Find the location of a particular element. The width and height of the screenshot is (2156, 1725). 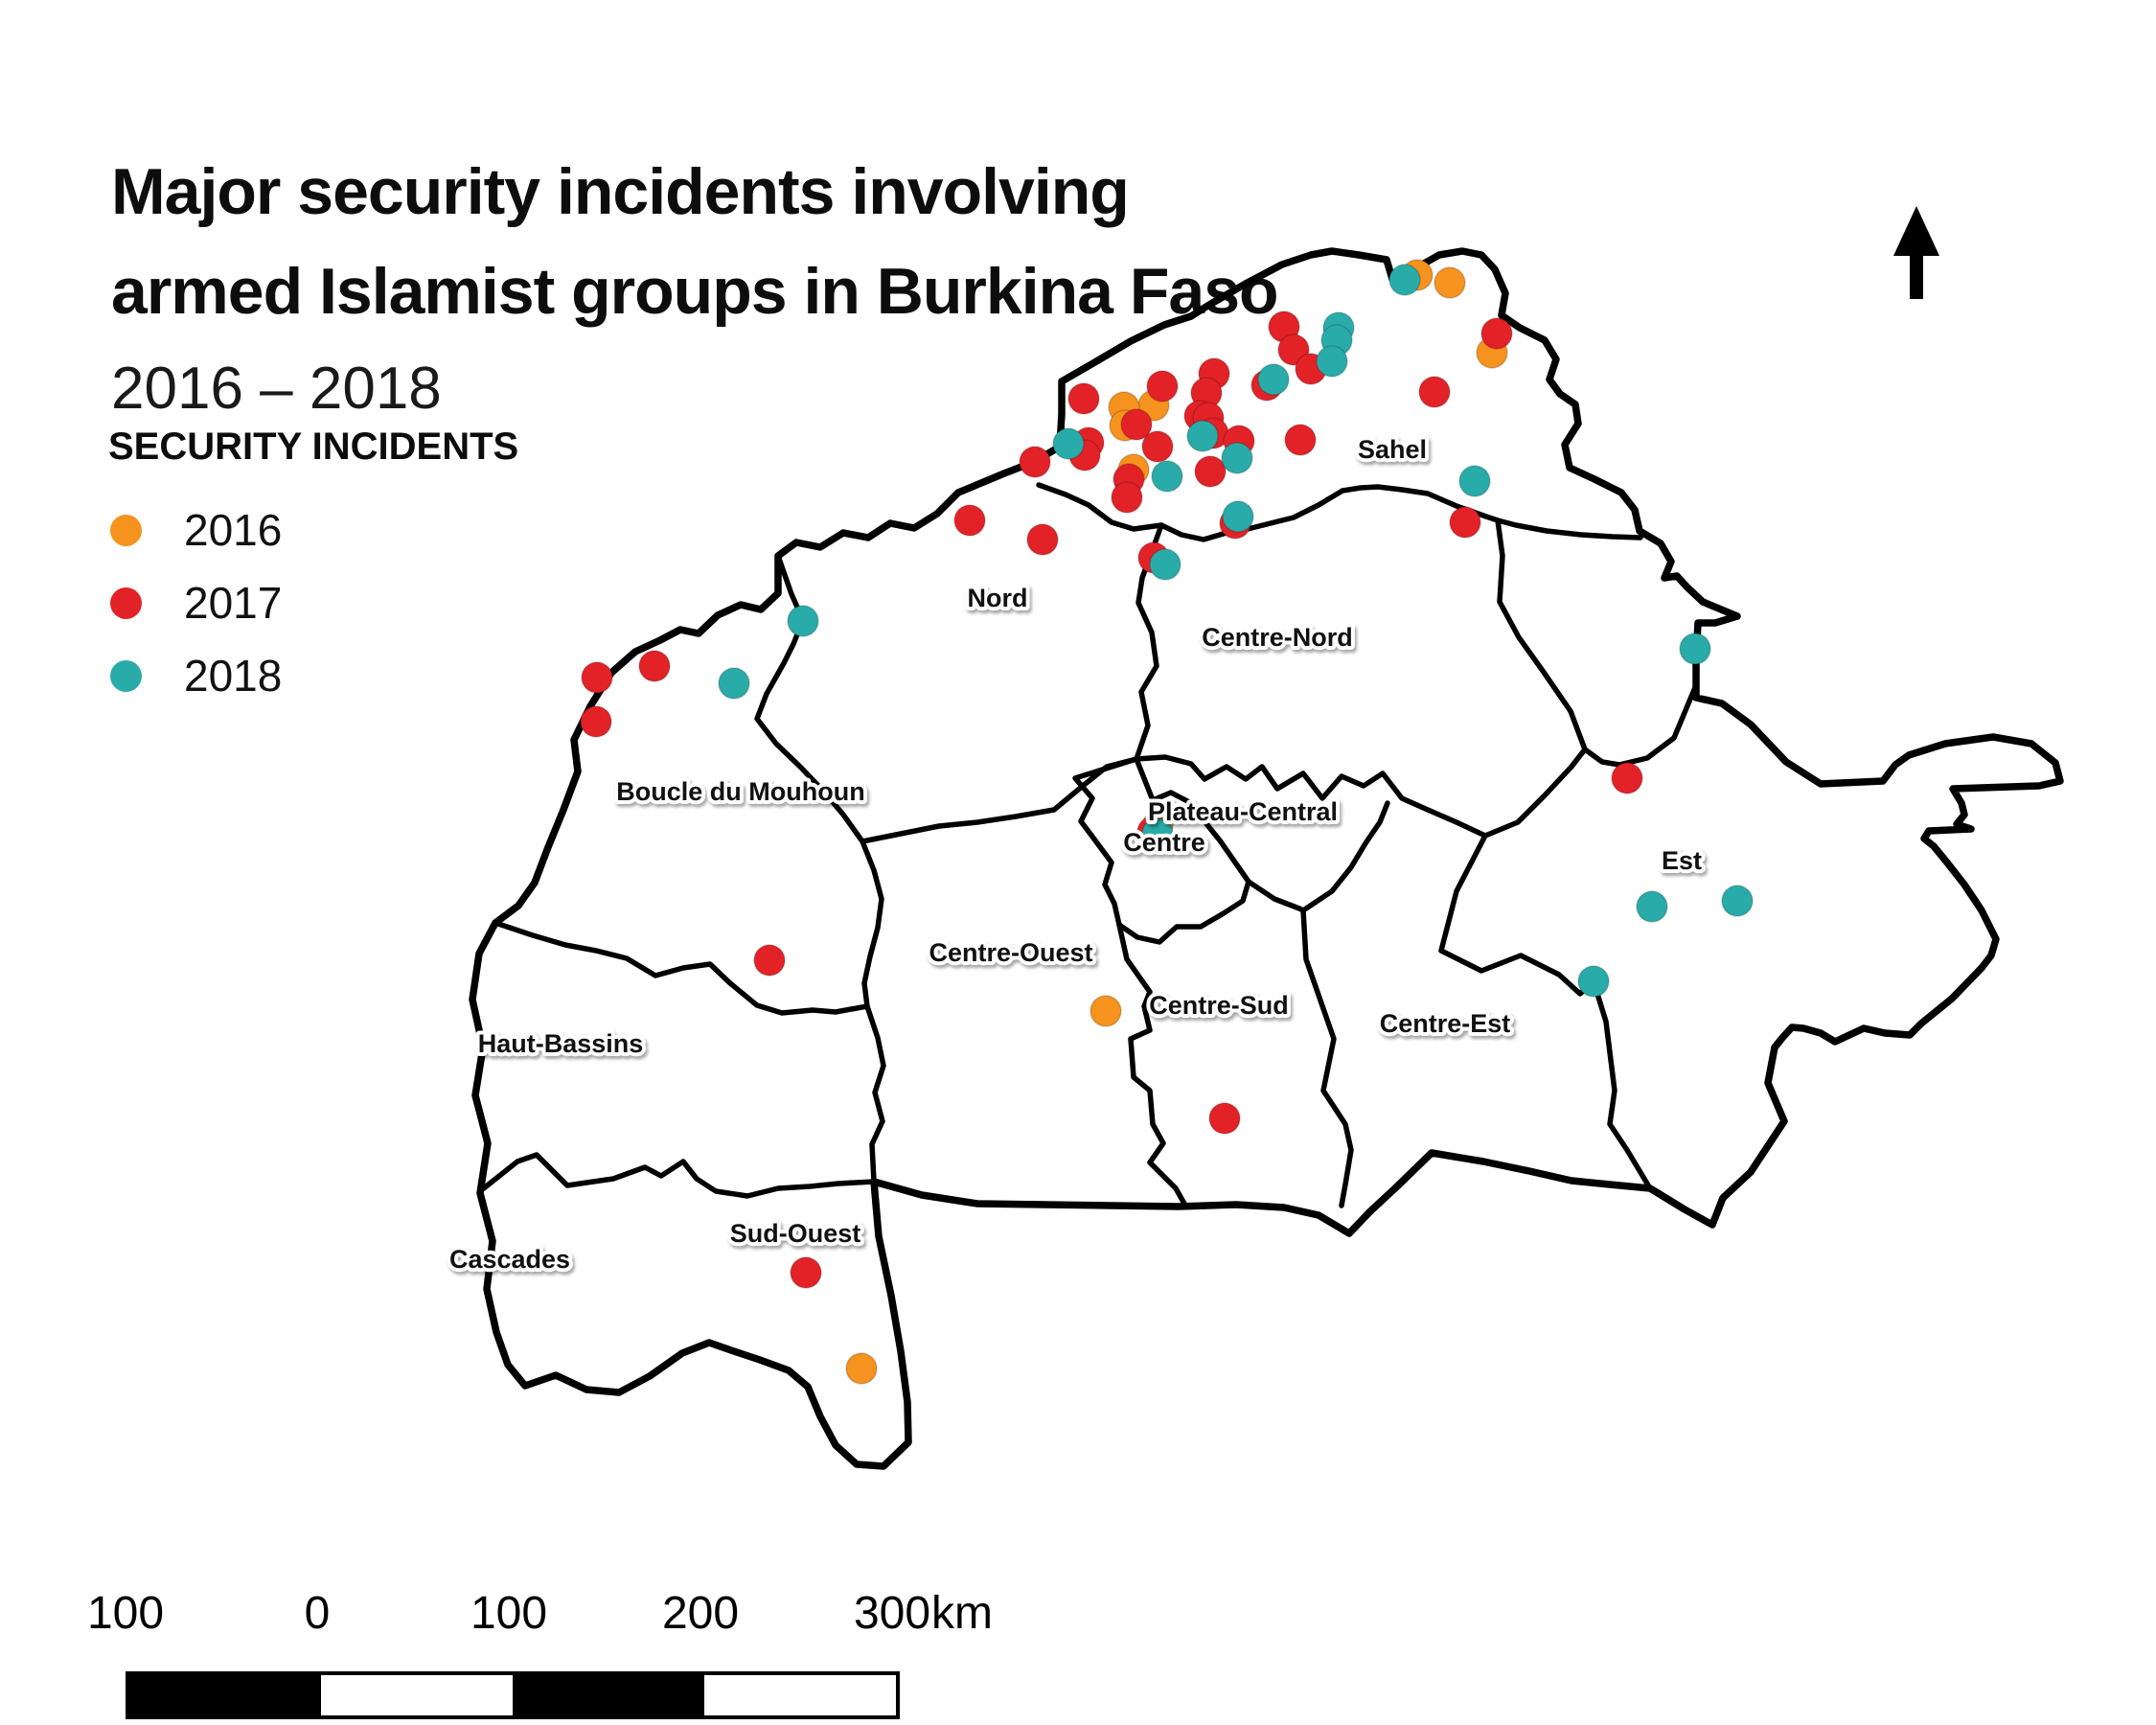

legend: SECURITY INCIDENTS 2016 2017 2018 is located at coordinates (313, 569).